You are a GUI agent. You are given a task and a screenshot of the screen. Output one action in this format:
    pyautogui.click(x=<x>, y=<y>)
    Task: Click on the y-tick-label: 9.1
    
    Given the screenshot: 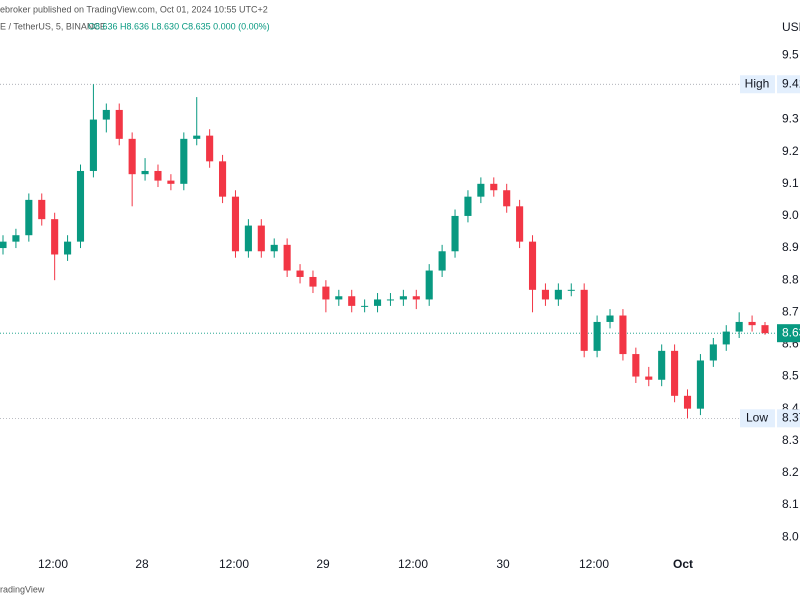 What is the action you would take?
    pyautogui.click(x=790, y=183)
    